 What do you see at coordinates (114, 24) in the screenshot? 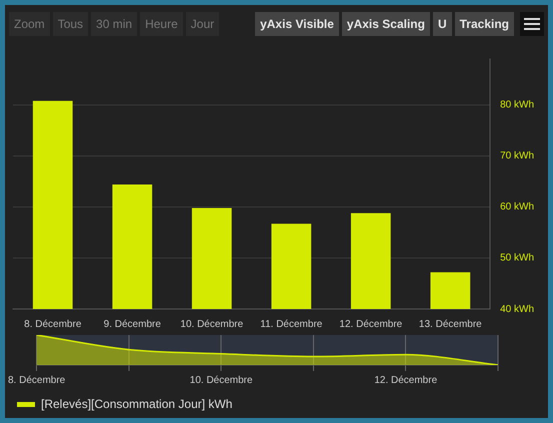
I see `text: 30 min` at bounding box center [114, 24].